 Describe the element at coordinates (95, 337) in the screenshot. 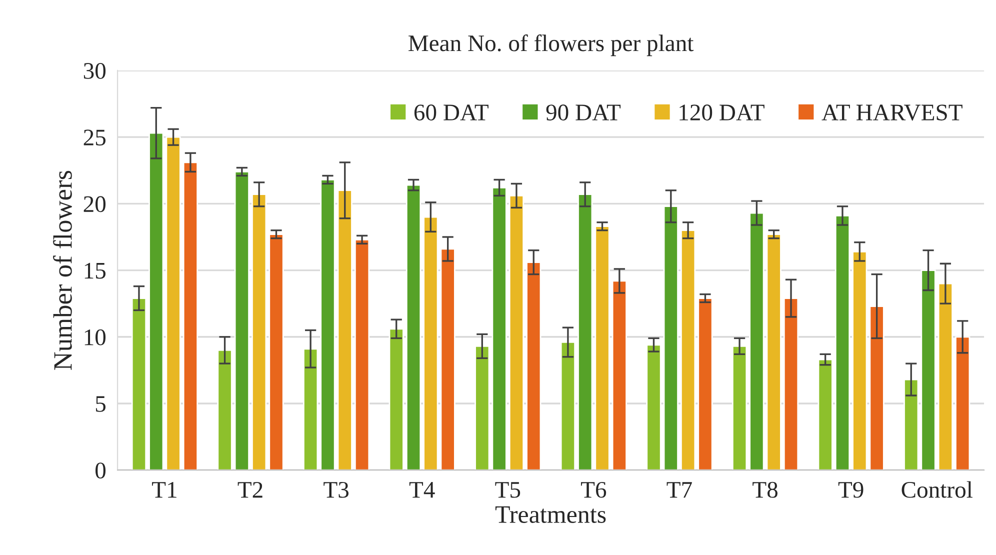

I see `y-tick-label: 10` at that location.